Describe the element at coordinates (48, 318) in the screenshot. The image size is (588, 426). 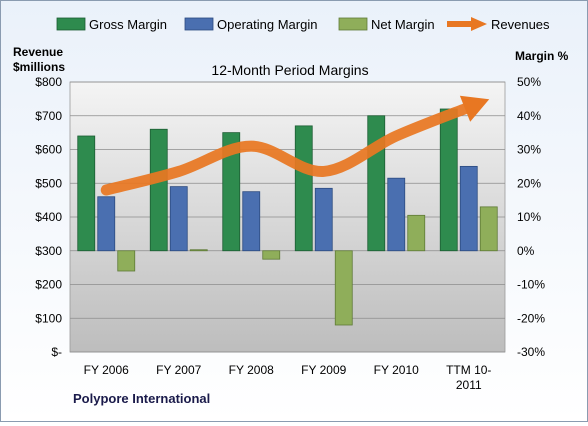
I see `left-tick-label: $100` at that location.